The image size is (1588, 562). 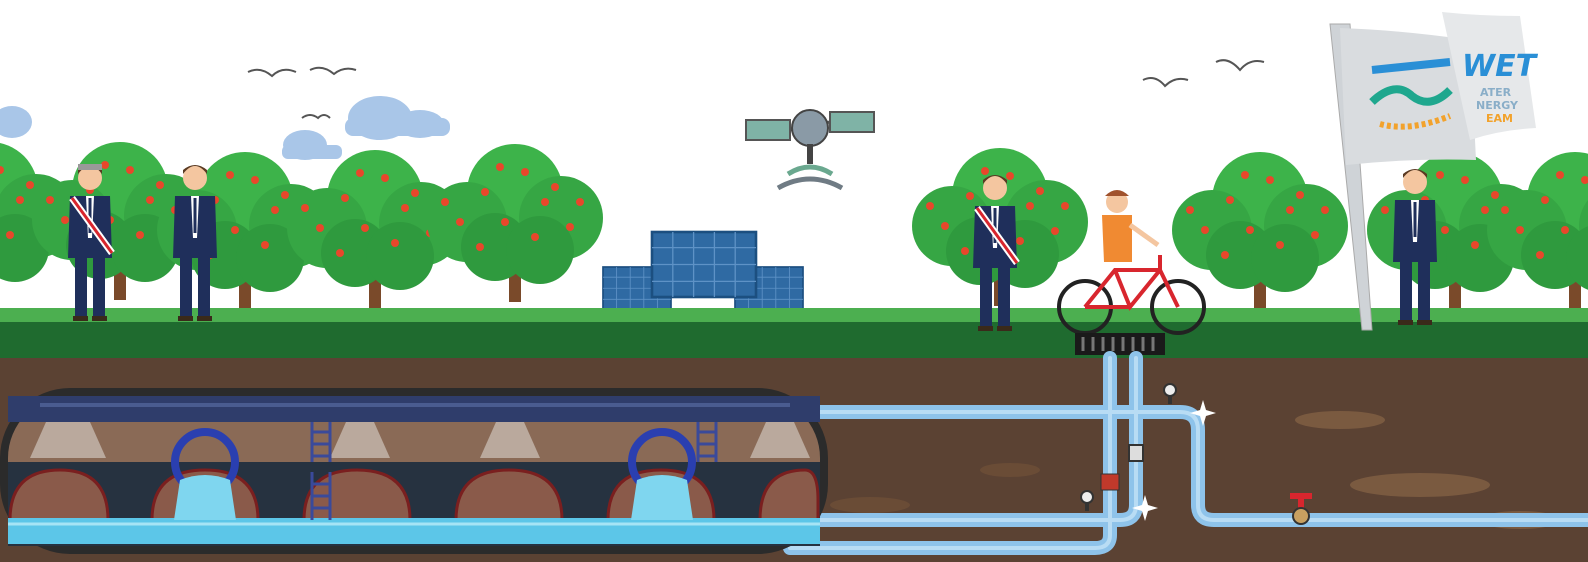 What do you see at coordinates (810, 150) in the screenshot?
I see `satellite-icon` at bounding box center [810, 150].